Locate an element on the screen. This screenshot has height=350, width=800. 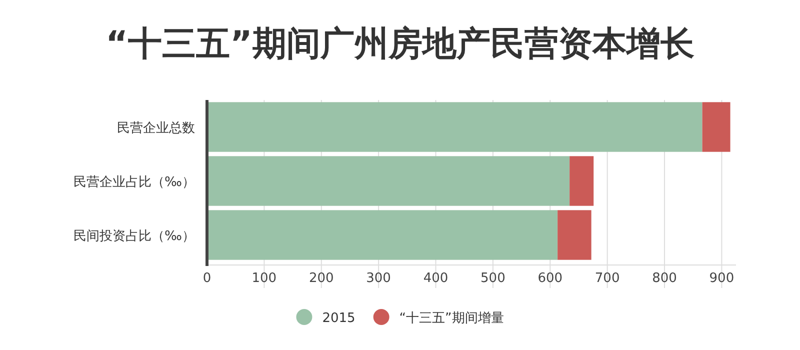
x-tick-label: 700 is located at coordinates (607, 278).